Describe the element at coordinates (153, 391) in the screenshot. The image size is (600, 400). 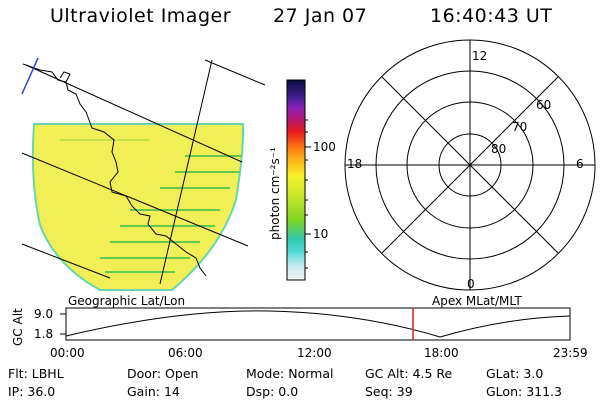
I see `status-gain: Gain: 14` at that location.